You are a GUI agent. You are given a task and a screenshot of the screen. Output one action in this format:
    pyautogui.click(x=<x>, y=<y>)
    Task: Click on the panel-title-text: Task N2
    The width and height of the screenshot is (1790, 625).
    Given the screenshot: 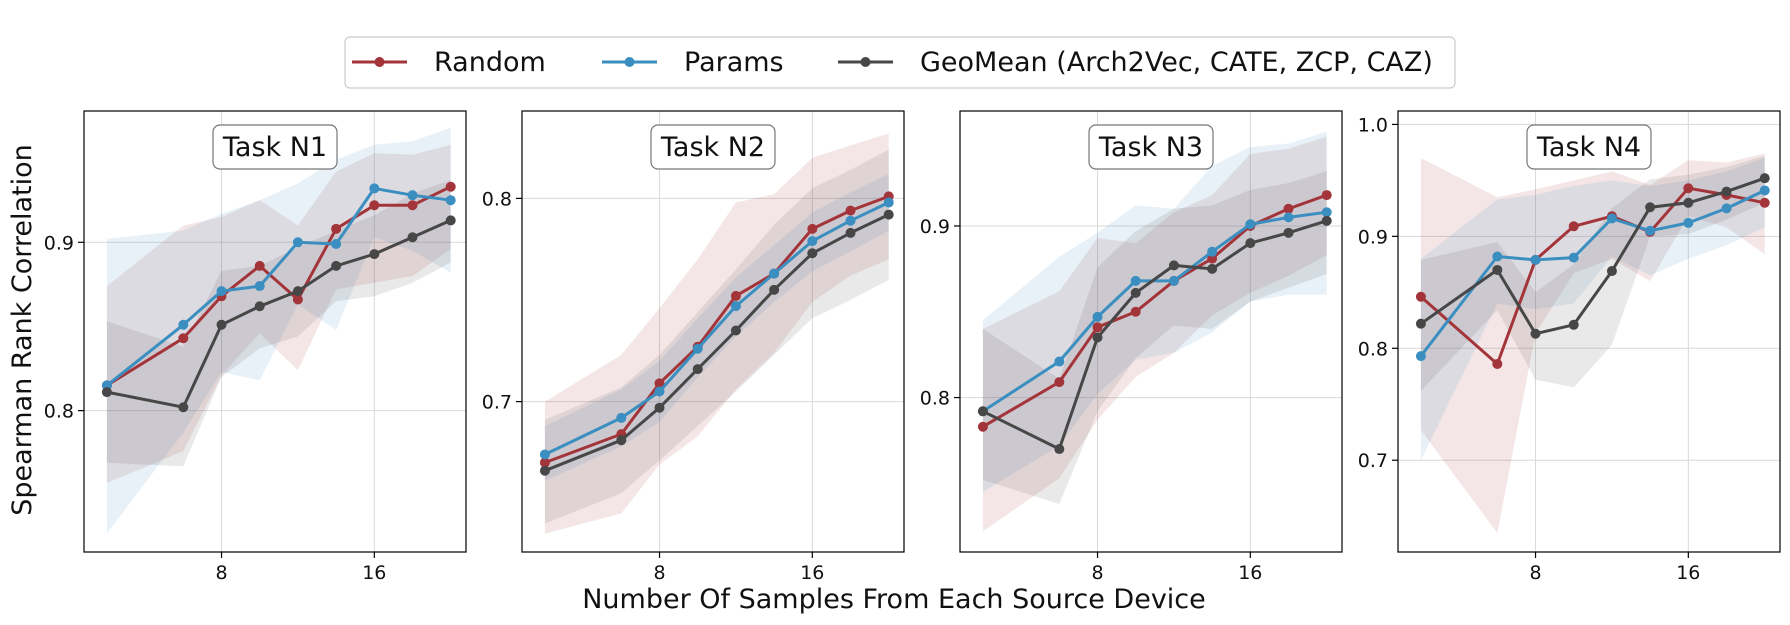 What is the action you would take?
    pyautogui.click(x=712, y=147)
    